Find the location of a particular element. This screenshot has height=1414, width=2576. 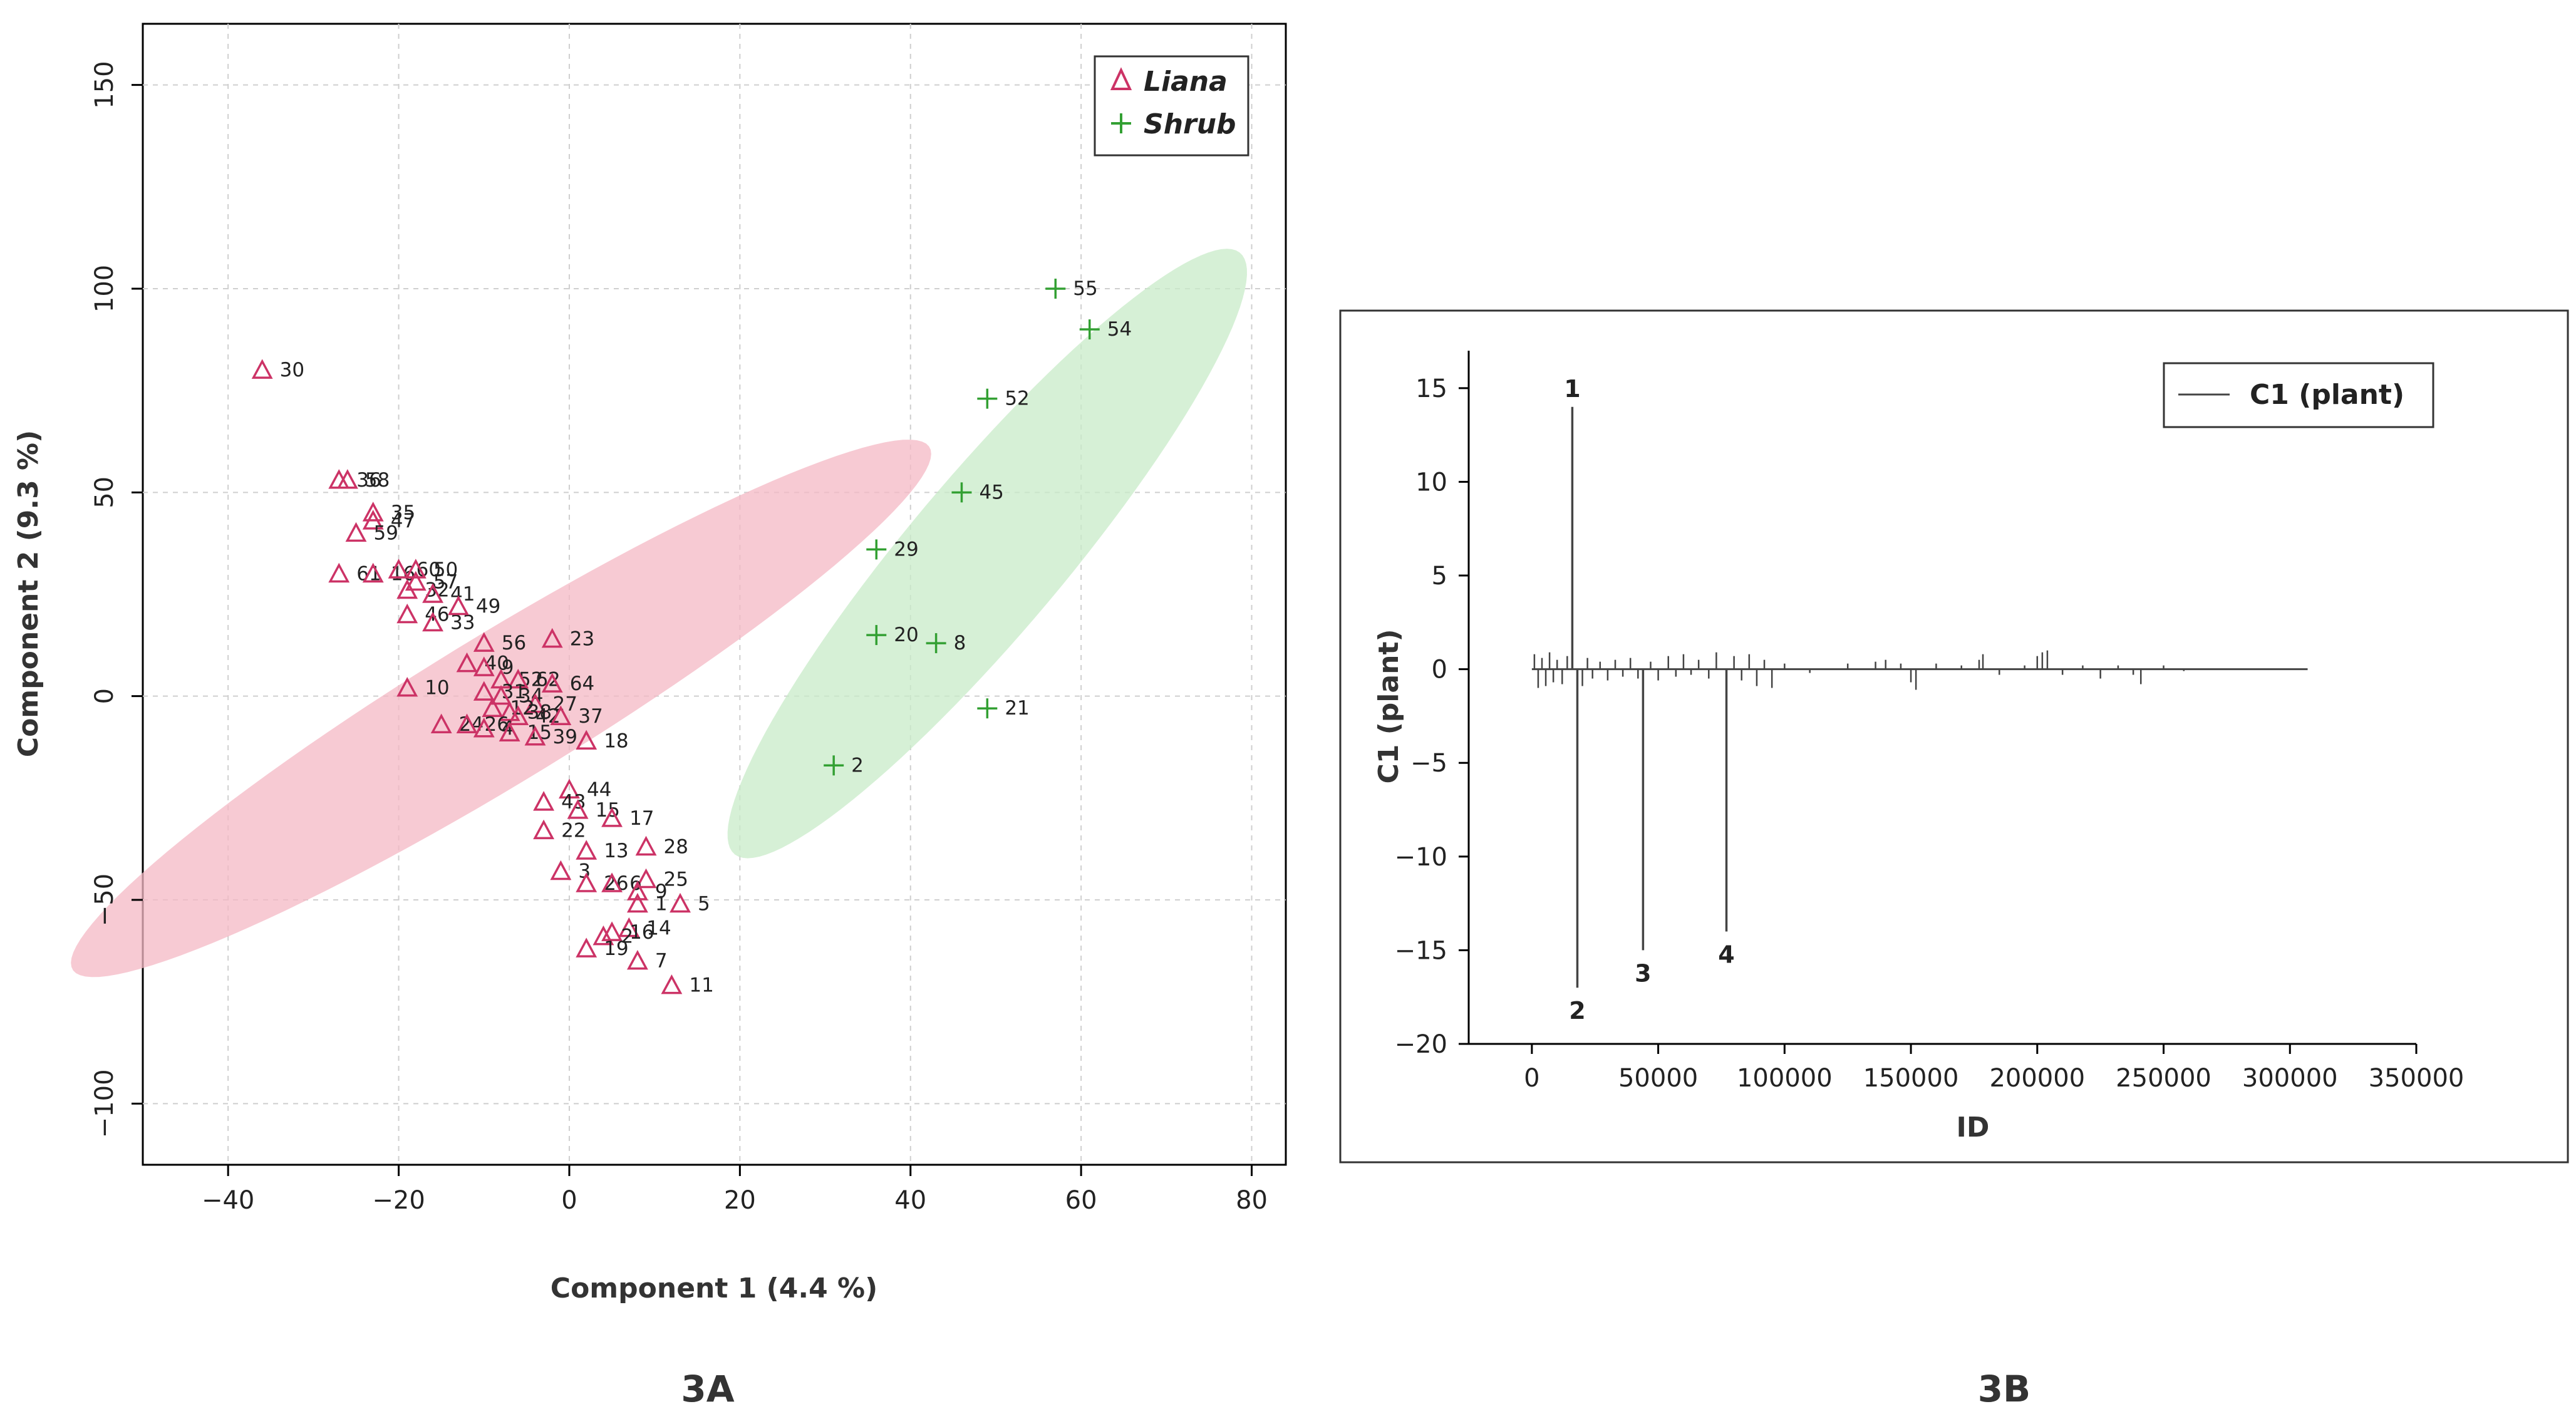

x-tick-label: 200000 is located at coordinates (2037, 1078).